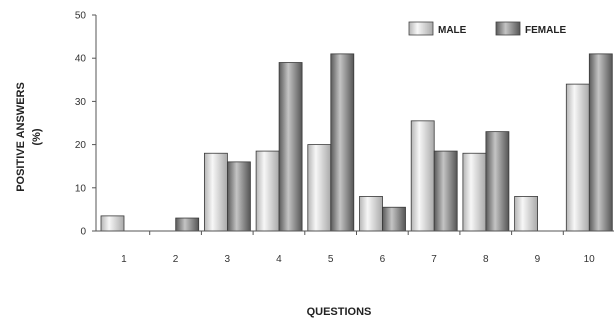 This screenshot has height=320, width=614. I want to click on legend-swatch-male, so click(421, 28).